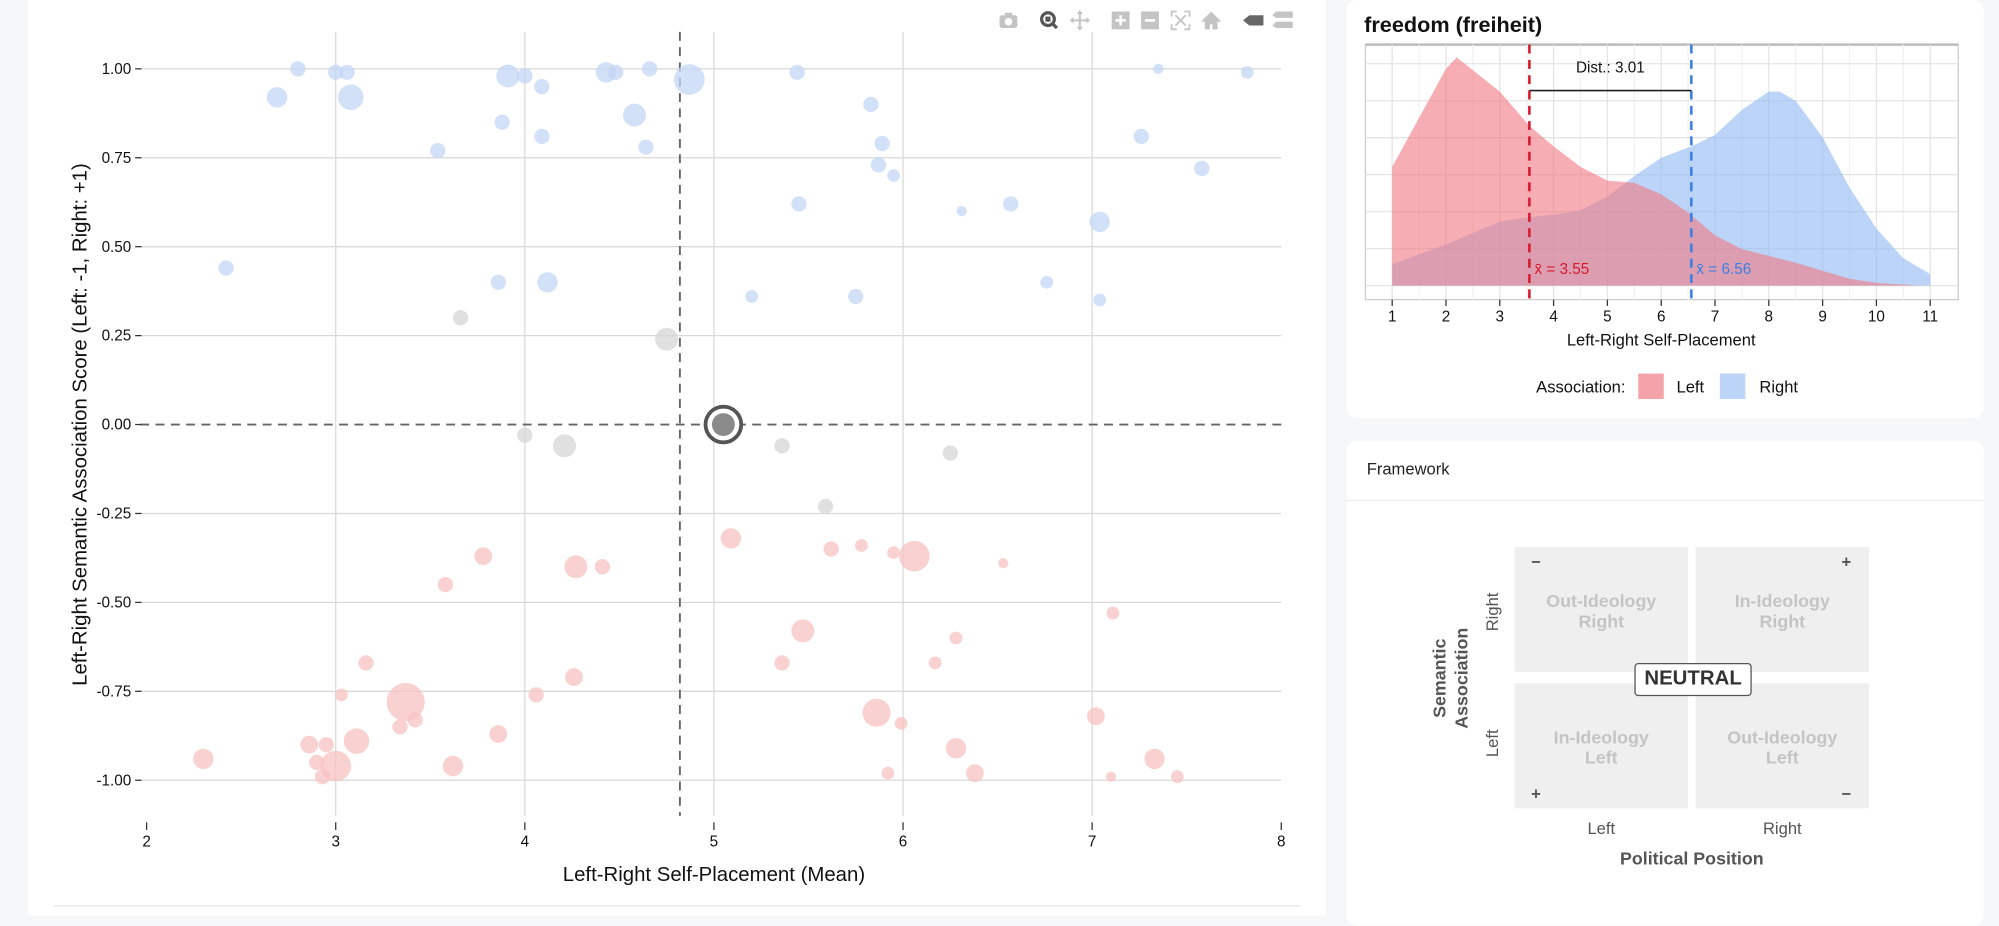 This screenshot has width=1999, height=926. Describe the element at coordinates (723, 425) in the screenshot. I see `highlighted-point-core` at that location.